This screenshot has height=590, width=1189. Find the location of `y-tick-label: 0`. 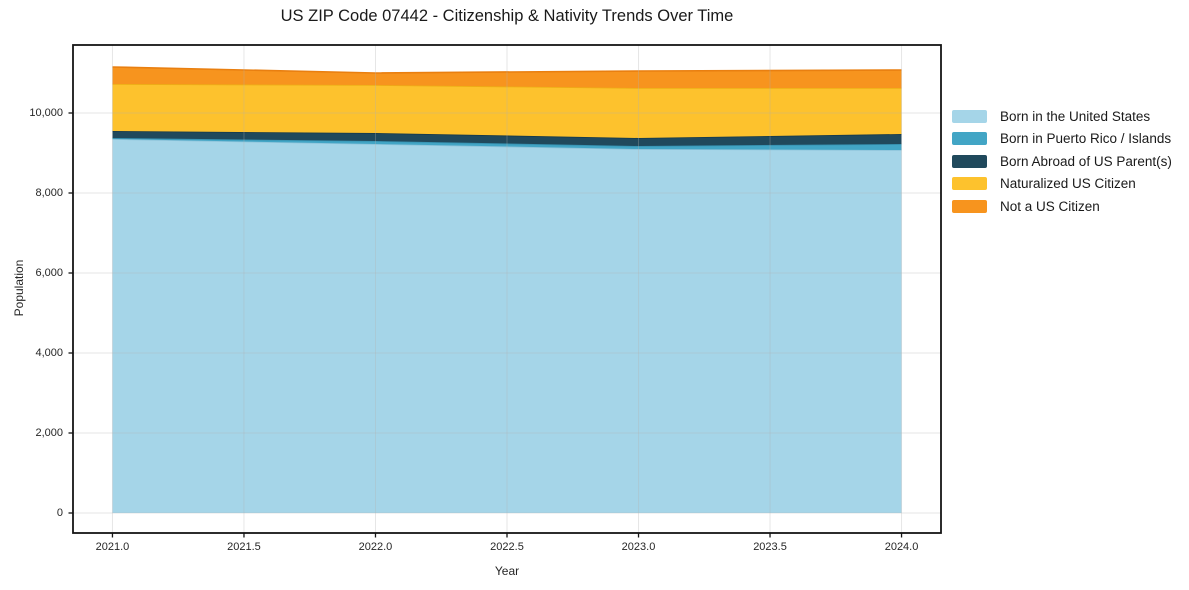

y-tick-label: 0 is located at coordinates (59, 512).